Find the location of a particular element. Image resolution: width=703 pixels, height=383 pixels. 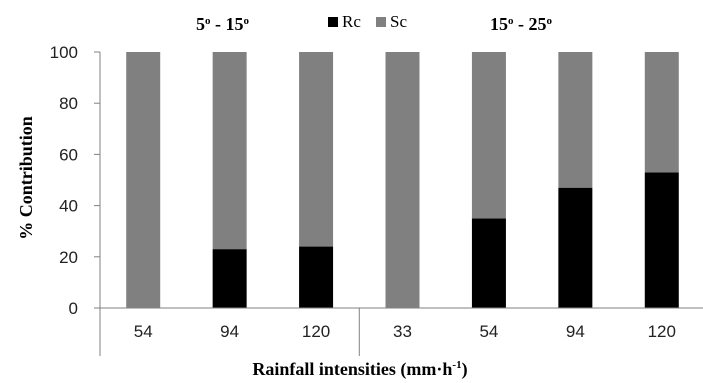

group-label-1: 5o - 15o is located at coordinates (223, 24).